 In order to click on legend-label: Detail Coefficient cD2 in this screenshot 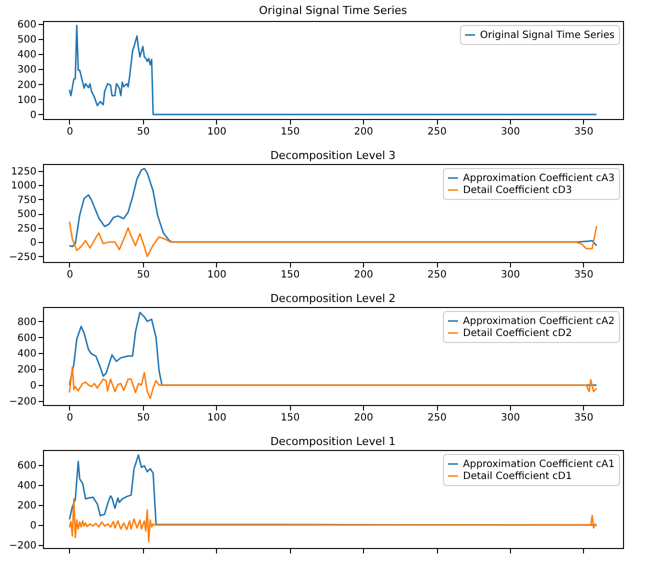, I will do `click(517, 333)`.